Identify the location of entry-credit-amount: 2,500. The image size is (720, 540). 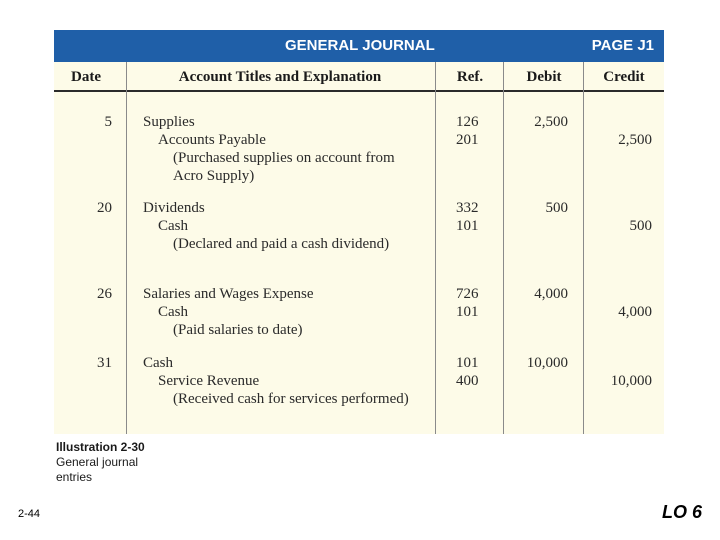
(635, 140).